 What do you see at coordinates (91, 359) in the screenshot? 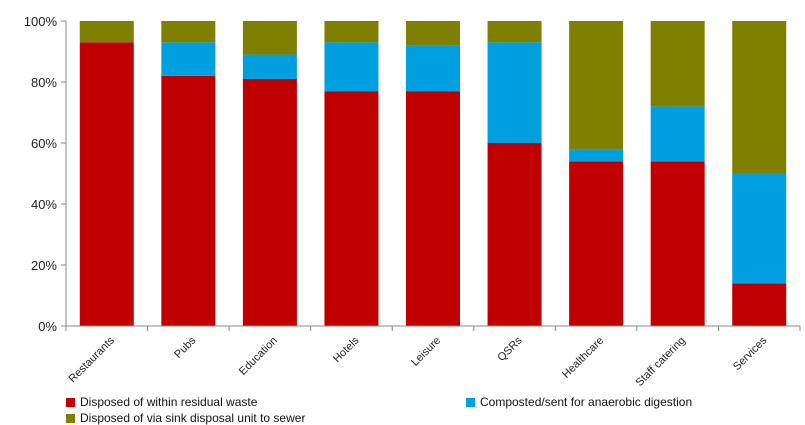
I see `x-tick-label: Restaurants` at bounding box center [91, 359].